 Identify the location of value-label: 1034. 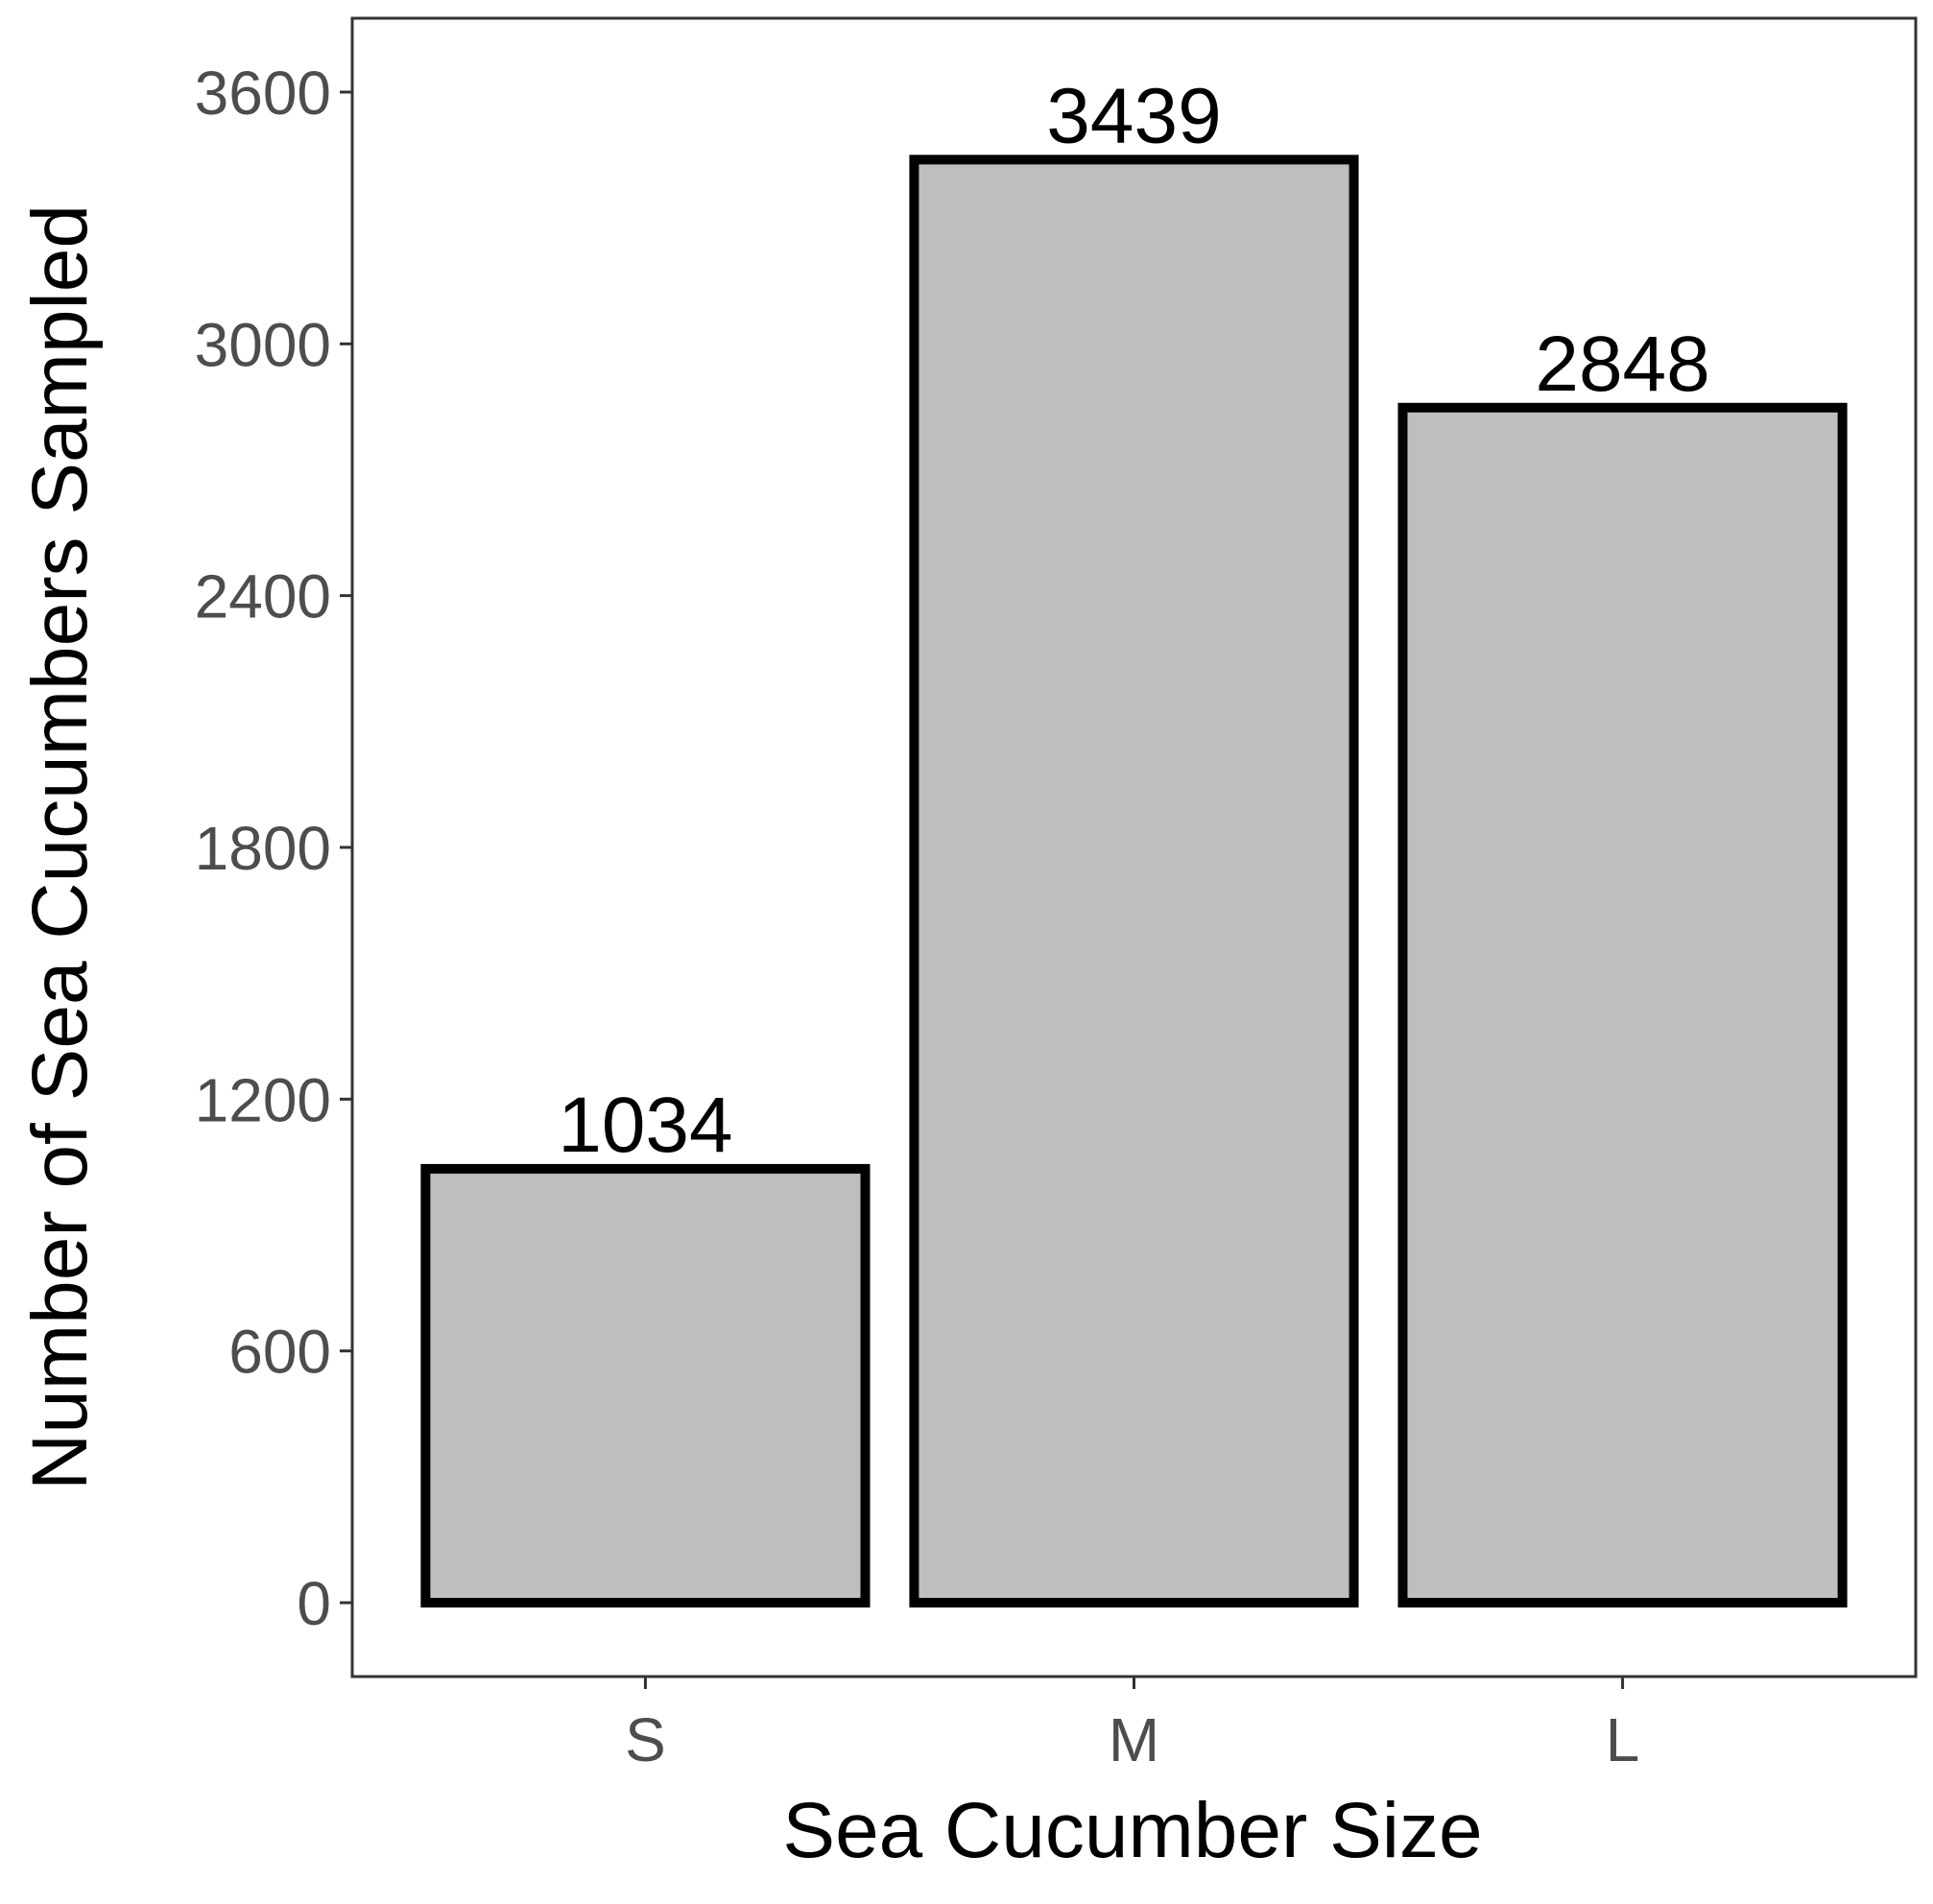
(645, 1125).